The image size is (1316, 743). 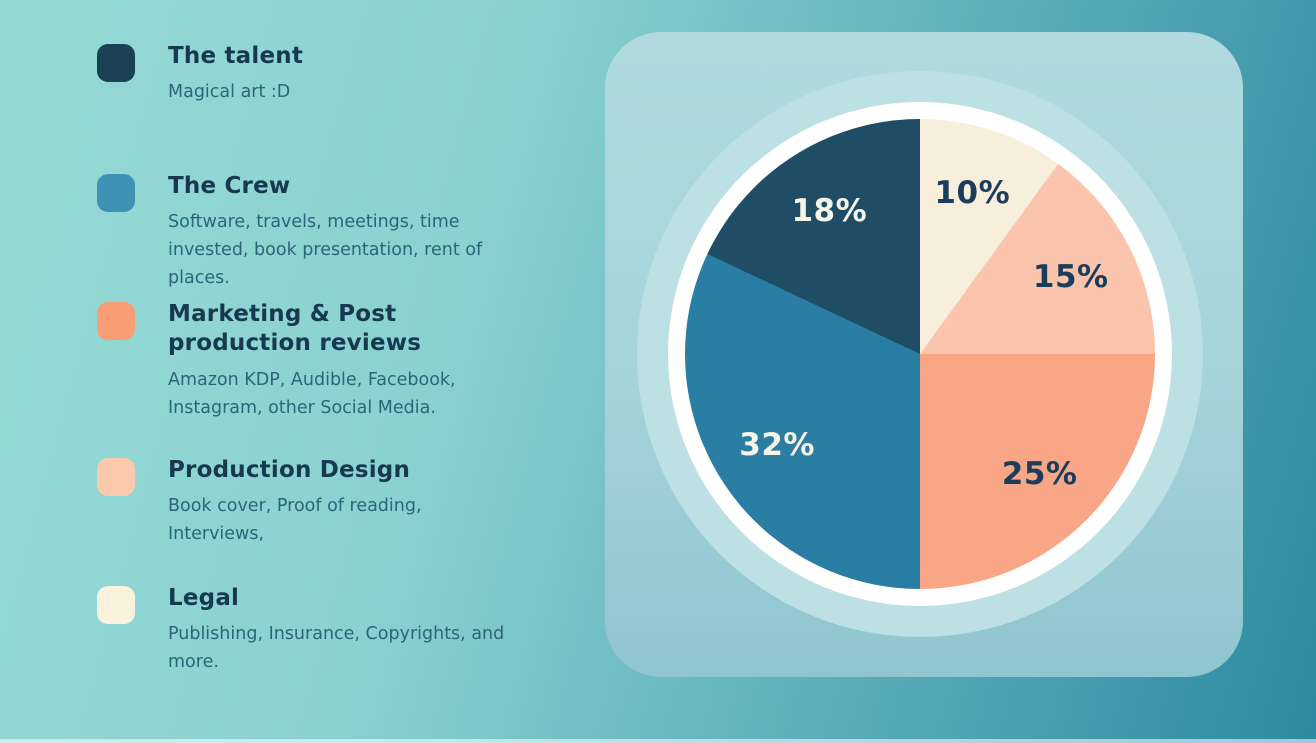 I want to click on talent-description: Magical art :D, so click(x=229, y=92).